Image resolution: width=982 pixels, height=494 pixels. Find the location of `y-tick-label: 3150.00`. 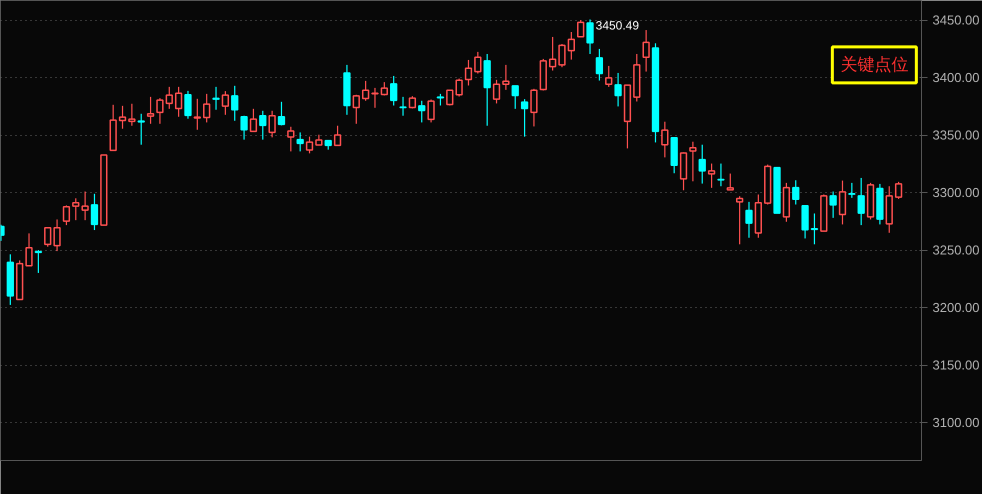

y-tick-label: 3150.00 is located at coordinates (956, 365).